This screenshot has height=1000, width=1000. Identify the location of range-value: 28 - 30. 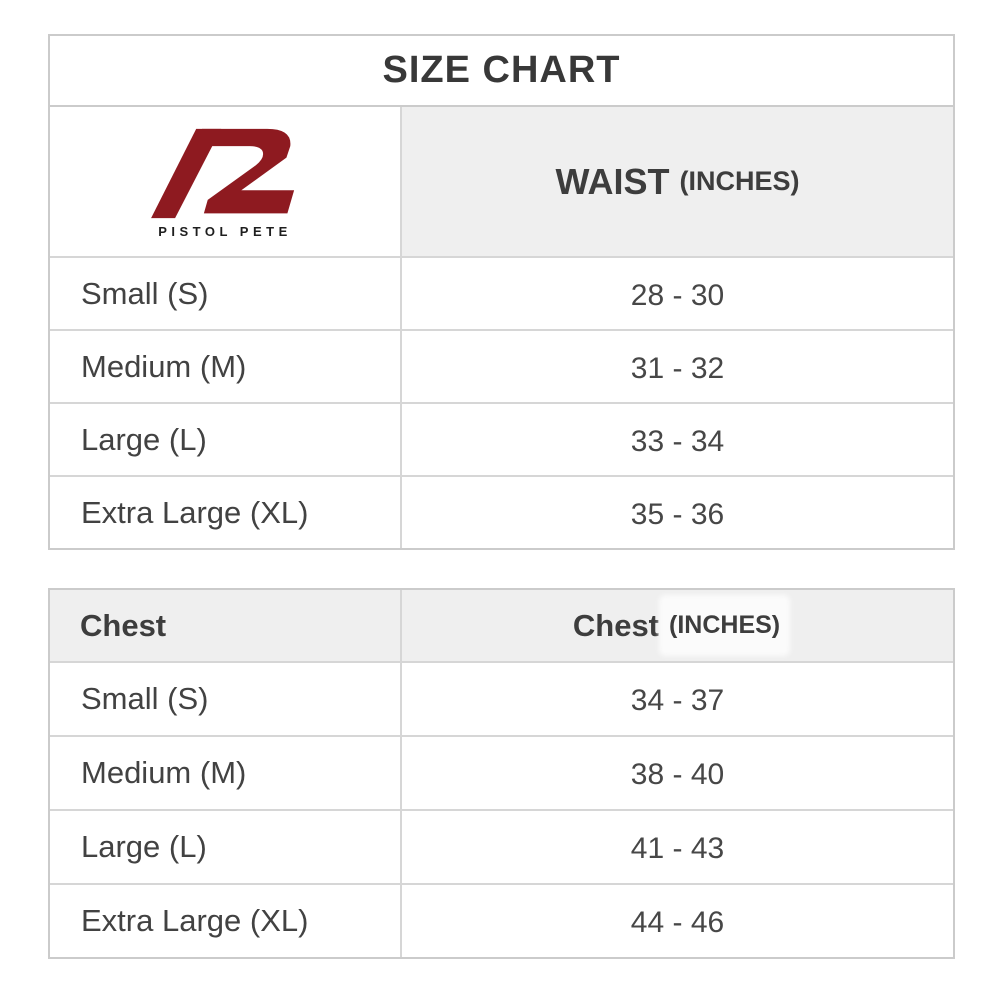
(676, 293).